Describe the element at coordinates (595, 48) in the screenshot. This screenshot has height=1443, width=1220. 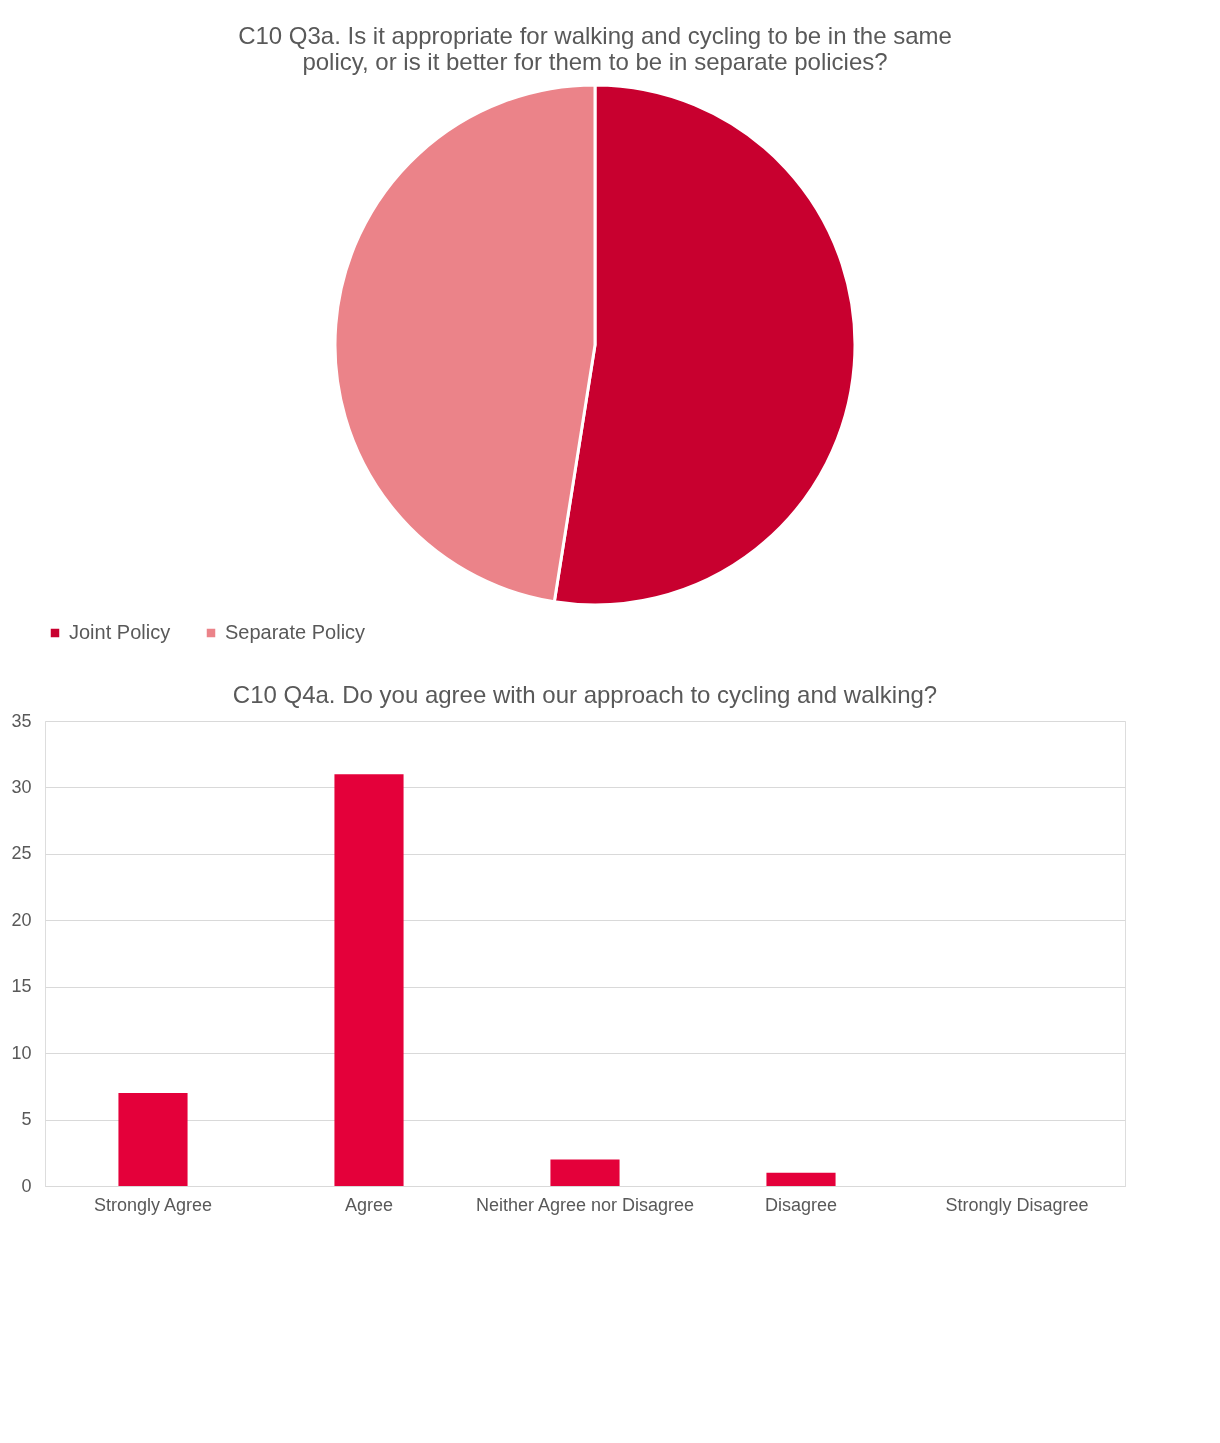
I see `chart-title: C10 Q3a. Is it appropriate for walking and cycling to be in the same policy, or is it better for them to be in separate policies?` at that location.